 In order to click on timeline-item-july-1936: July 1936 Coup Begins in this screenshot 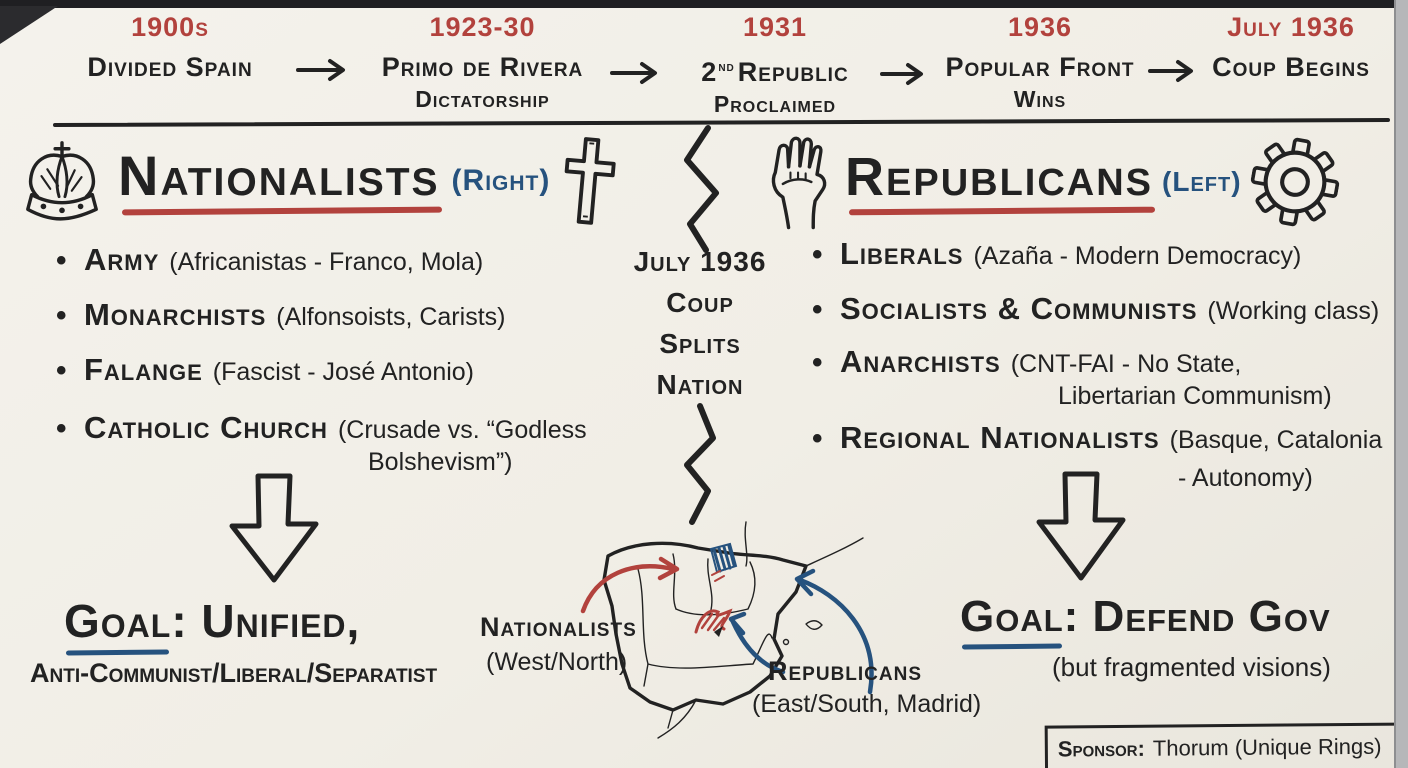, I will do `click(1291, 48)`.